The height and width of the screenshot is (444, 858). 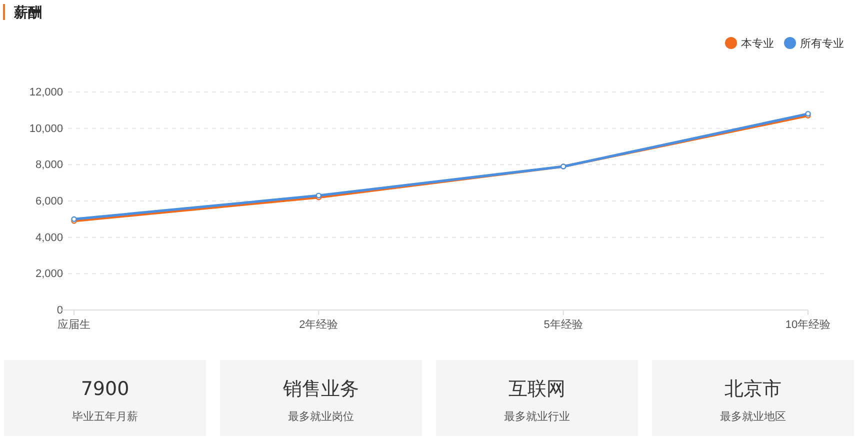 What do you see at coordinates (105, 416) in the screenshot?
I see `text: 毕业五年月薪` at bounding box center [105, 416].